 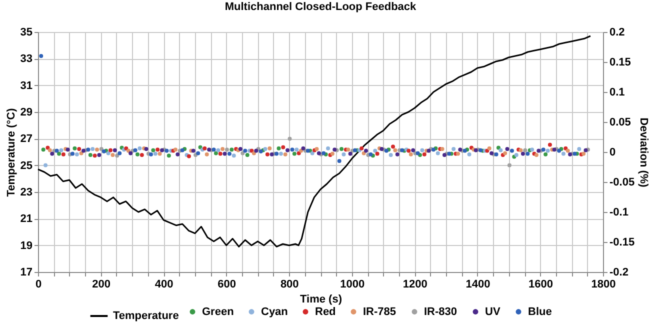 What do you see at coordinates (26, 192) in the screenshot?
I see `y-tick-label: 23` at bounding box center [26, 192].